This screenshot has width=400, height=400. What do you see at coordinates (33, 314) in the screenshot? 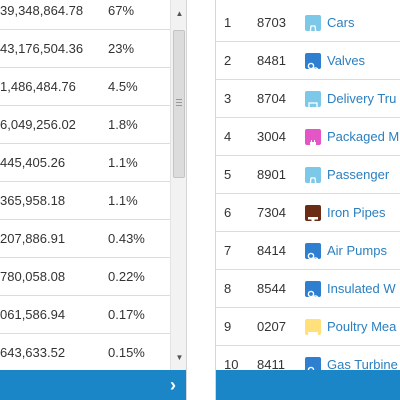
I see `amount-cell: 061,586.94` at bounding box center [33, 314].